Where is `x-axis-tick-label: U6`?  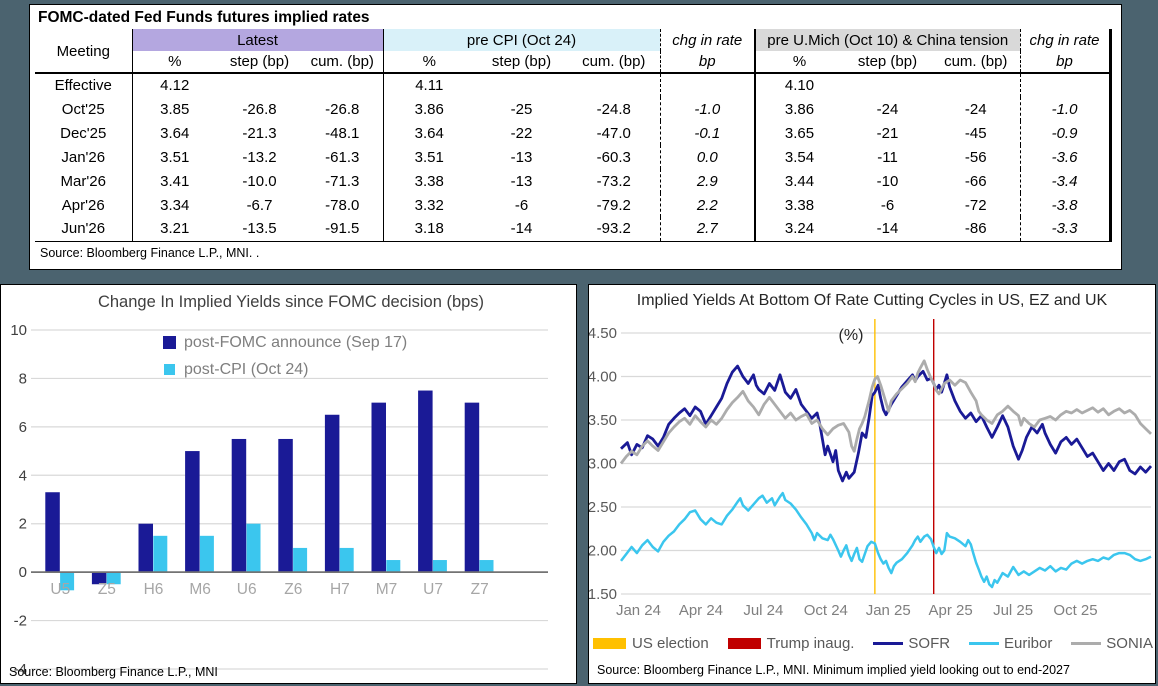 x-axis-tick-label: U6 is located at coordinates (247, 589).